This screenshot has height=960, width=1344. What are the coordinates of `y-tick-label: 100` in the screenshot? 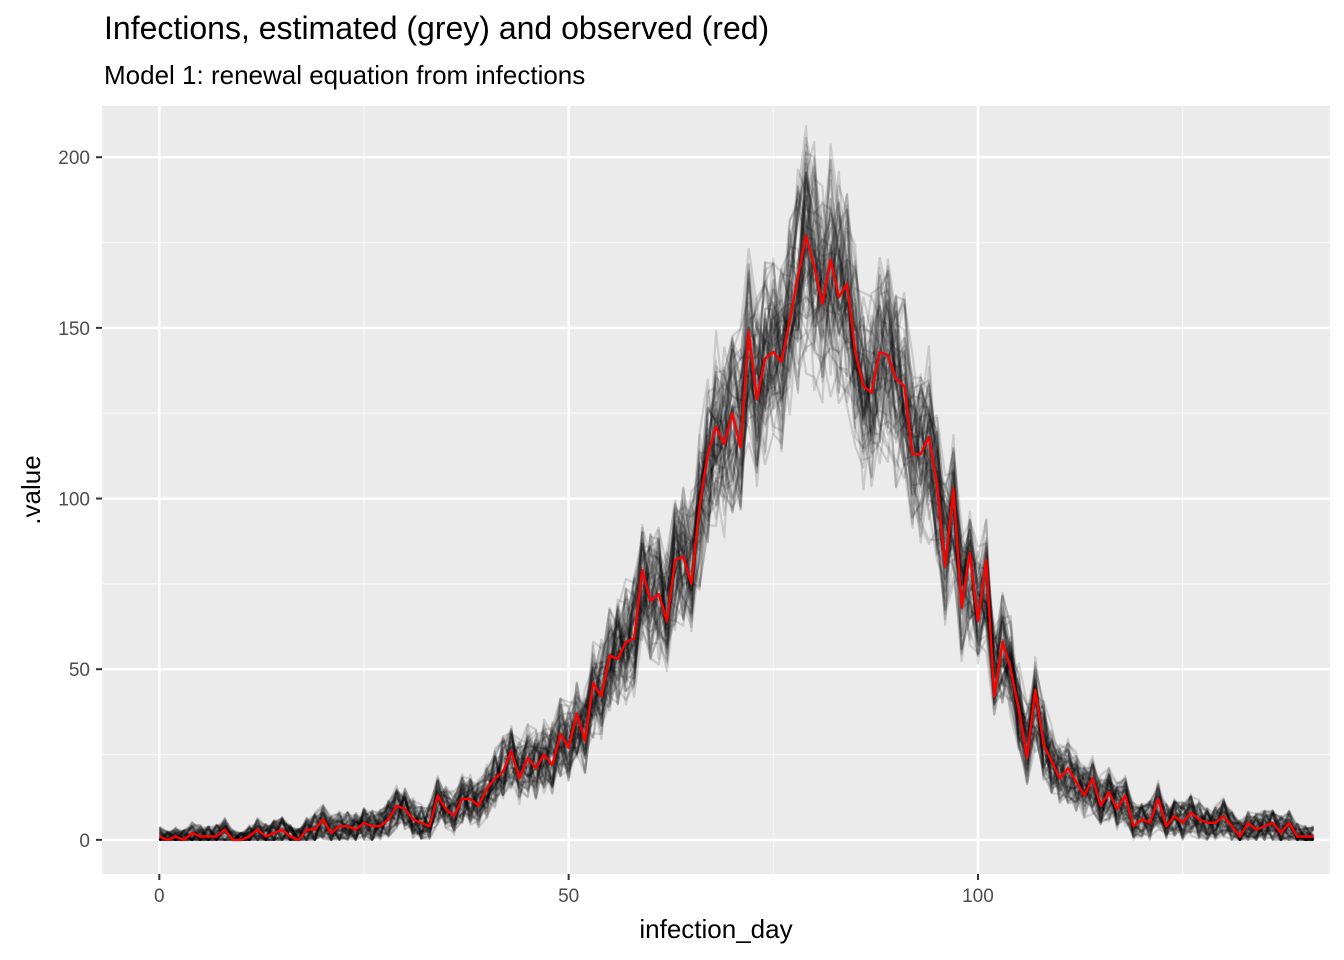 It's located at (74, 500).